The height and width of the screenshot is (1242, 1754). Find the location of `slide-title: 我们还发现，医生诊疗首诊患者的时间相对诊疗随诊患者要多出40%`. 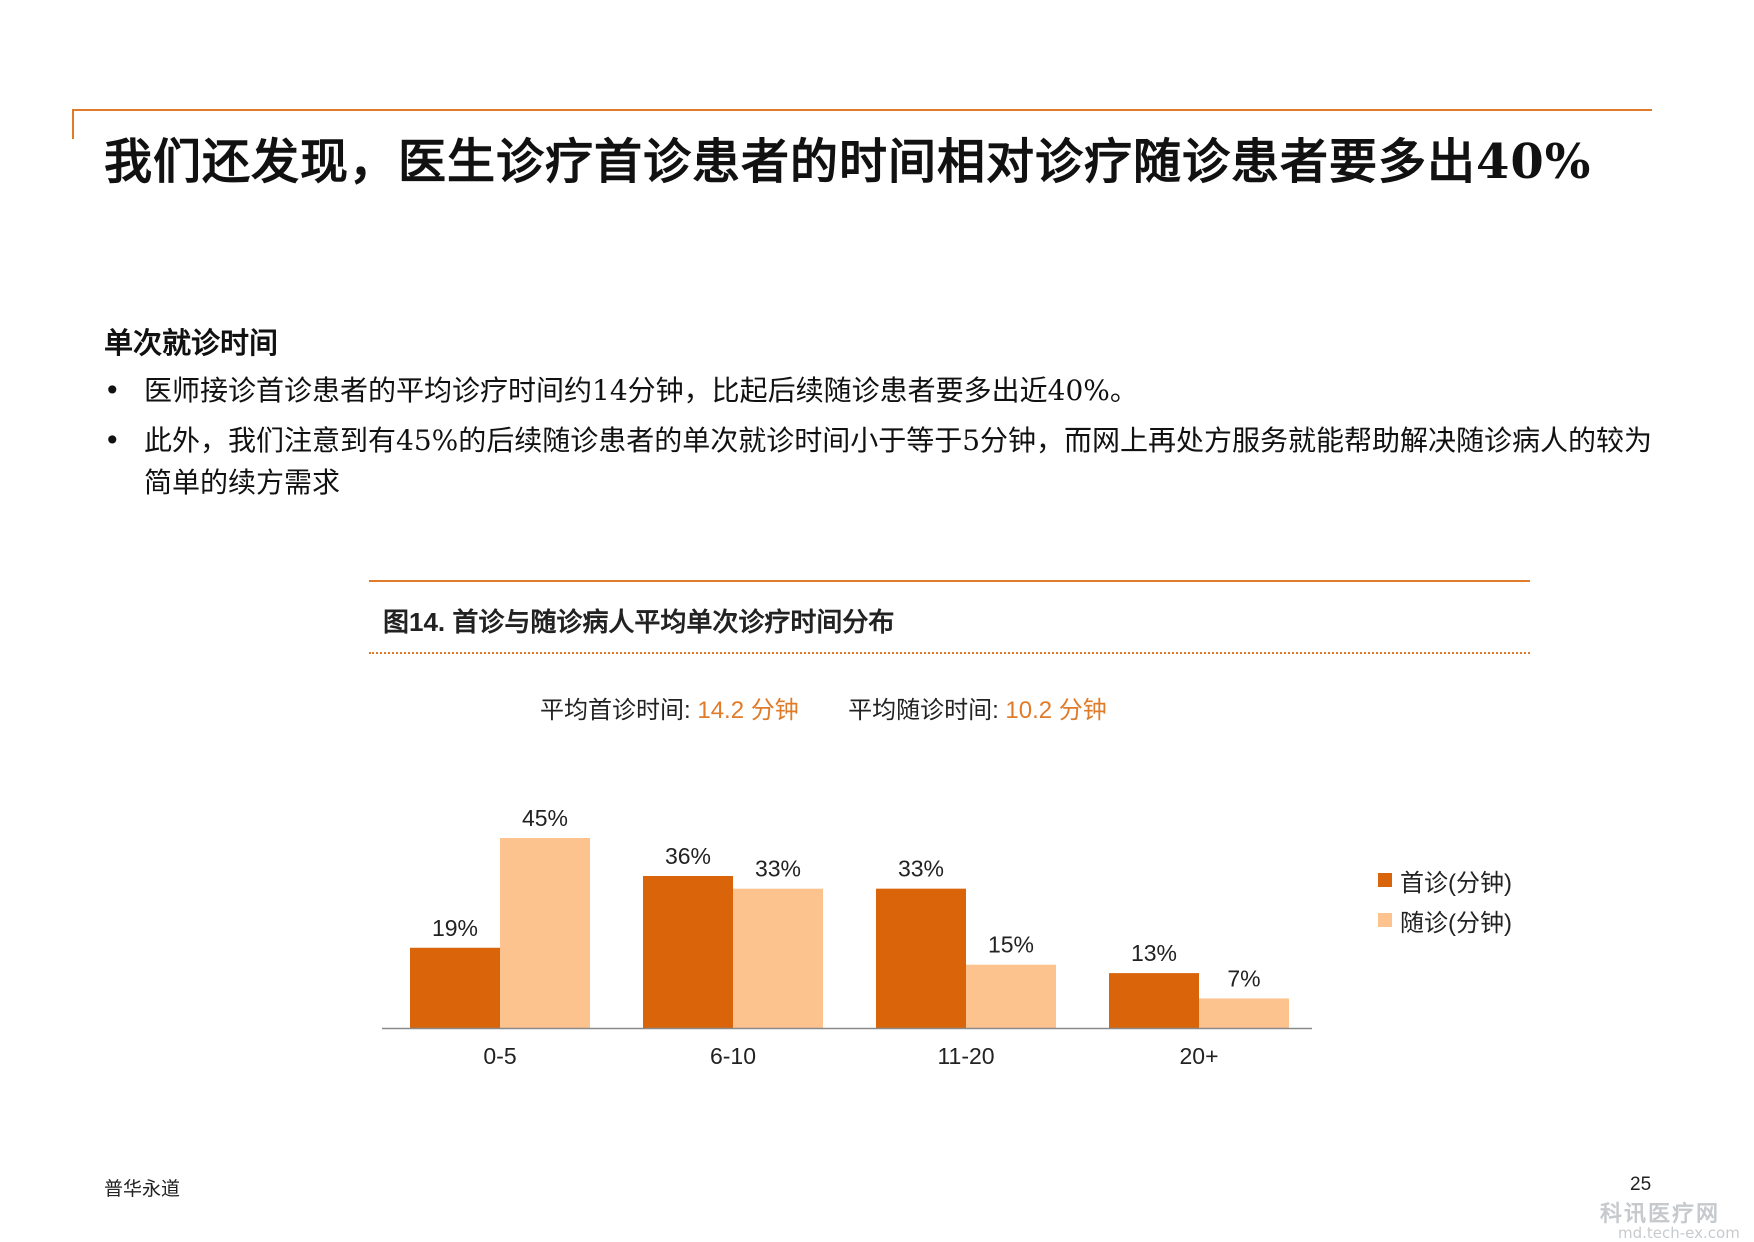

slide-title: 我们还发现，医生诊疗首诊患者的时间相对诊疗随诊患者要多出40% is located at coordinates (848, 162).